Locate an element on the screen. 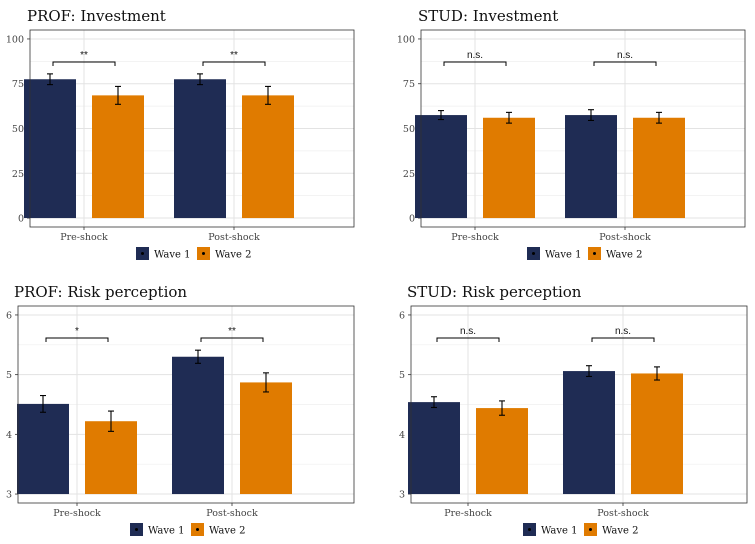 Image resolution: width=755 pixels, height=544 pixels. panel-title: PROF: Investment is located at coordinates (96, 16).